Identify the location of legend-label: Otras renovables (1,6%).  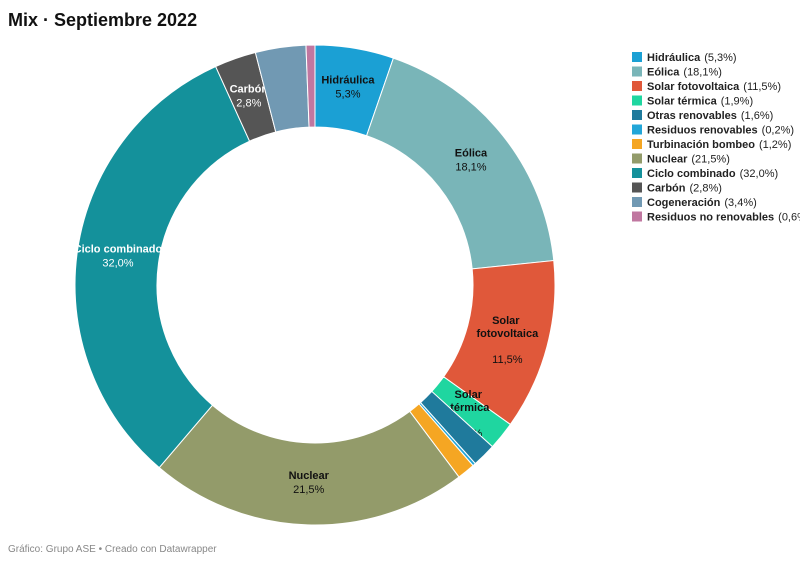
(710, 116).